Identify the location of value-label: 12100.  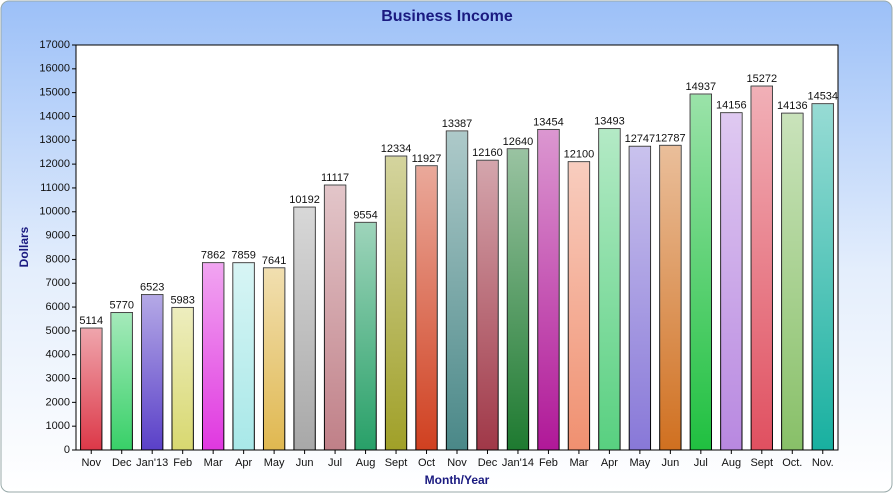
(579, 155).